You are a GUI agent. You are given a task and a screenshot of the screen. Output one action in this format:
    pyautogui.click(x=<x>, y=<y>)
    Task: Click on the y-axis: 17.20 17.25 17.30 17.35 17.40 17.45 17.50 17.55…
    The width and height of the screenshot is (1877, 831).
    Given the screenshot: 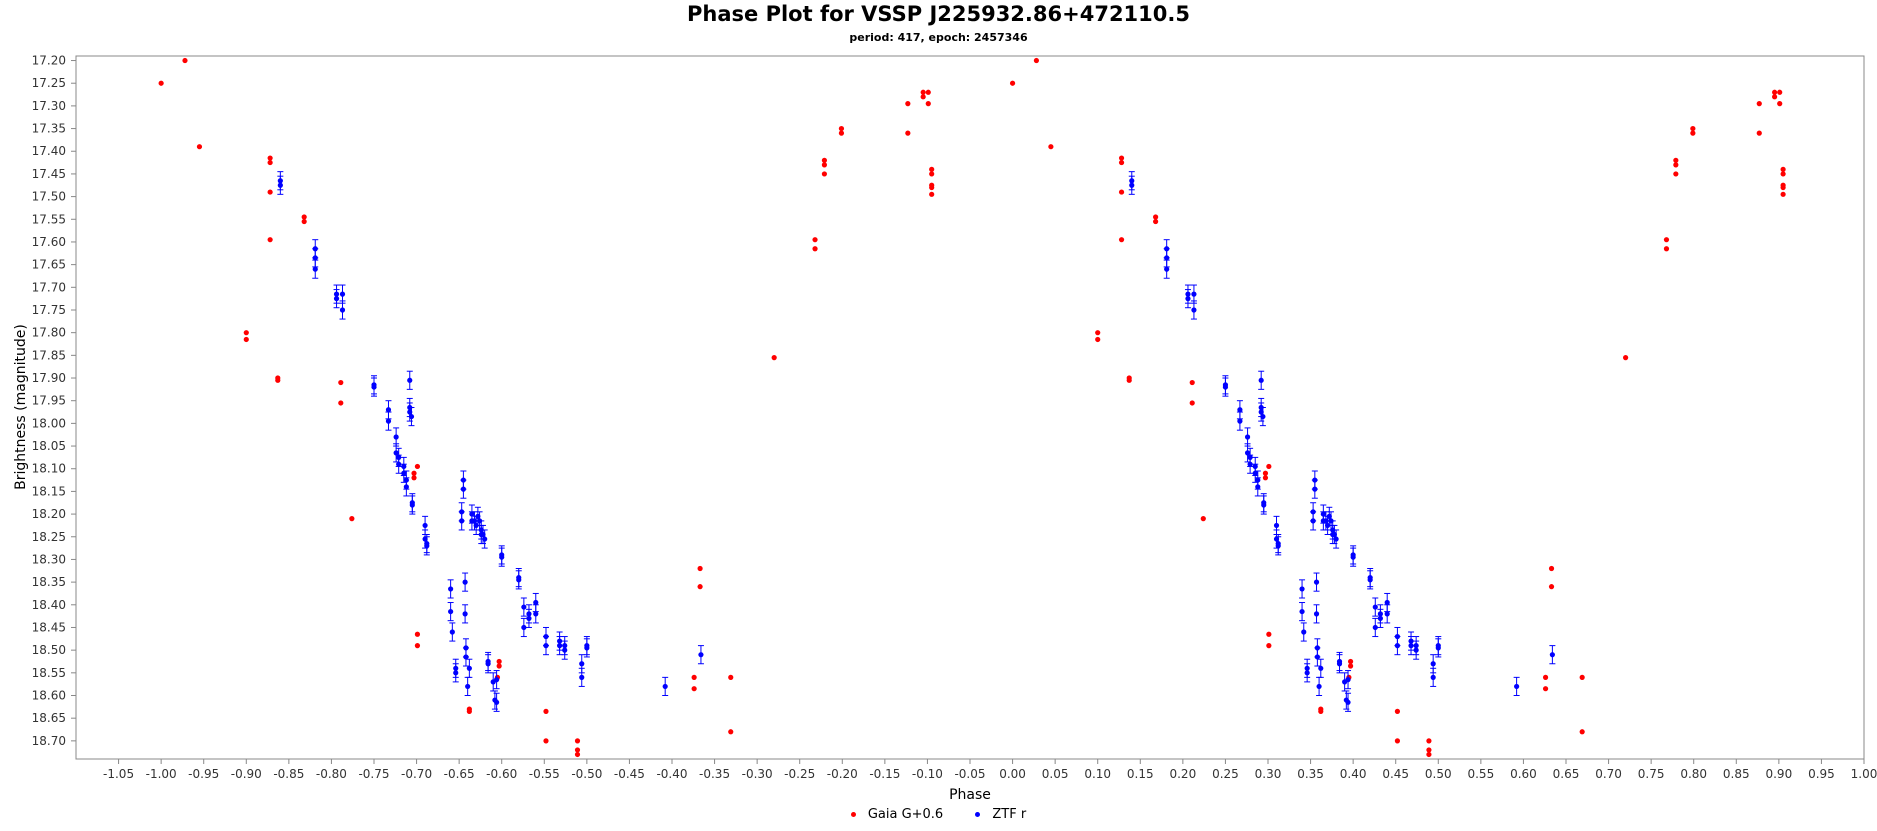 What is the action you would take?
    pyautogui.click(x=54, y=401)
    